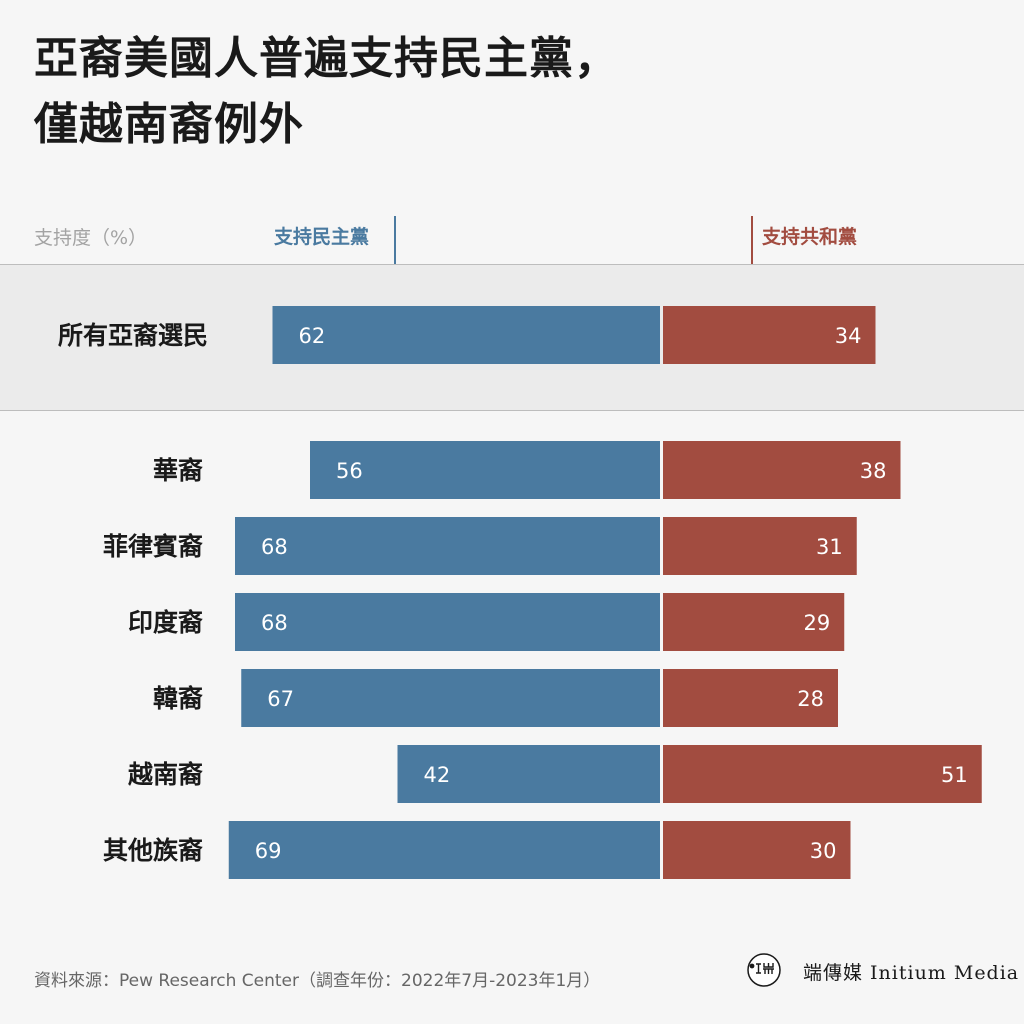  What do you see at coordinates (153, 546) in the screenshot?
I see `category-label-2: 菲律賓裔` at bounding box center [153, 546].